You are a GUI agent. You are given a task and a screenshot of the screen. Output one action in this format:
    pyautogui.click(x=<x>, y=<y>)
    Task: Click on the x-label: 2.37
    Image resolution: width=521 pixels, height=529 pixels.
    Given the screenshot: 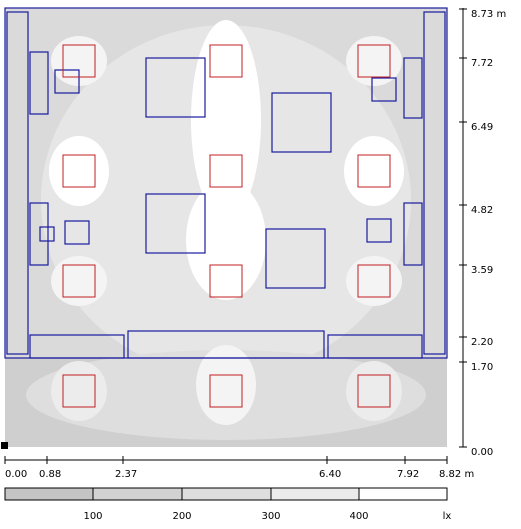 What is the action you would take?
    pyautogui.click(x=126, y=474)
    